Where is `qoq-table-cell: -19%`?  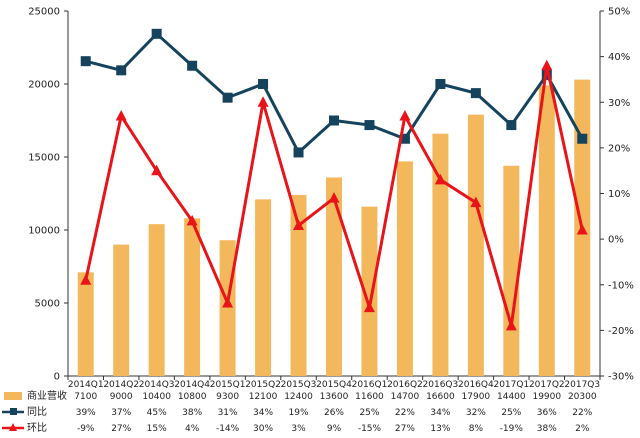
qoq-table-cell: -19% is located at coordinates (512, 429).